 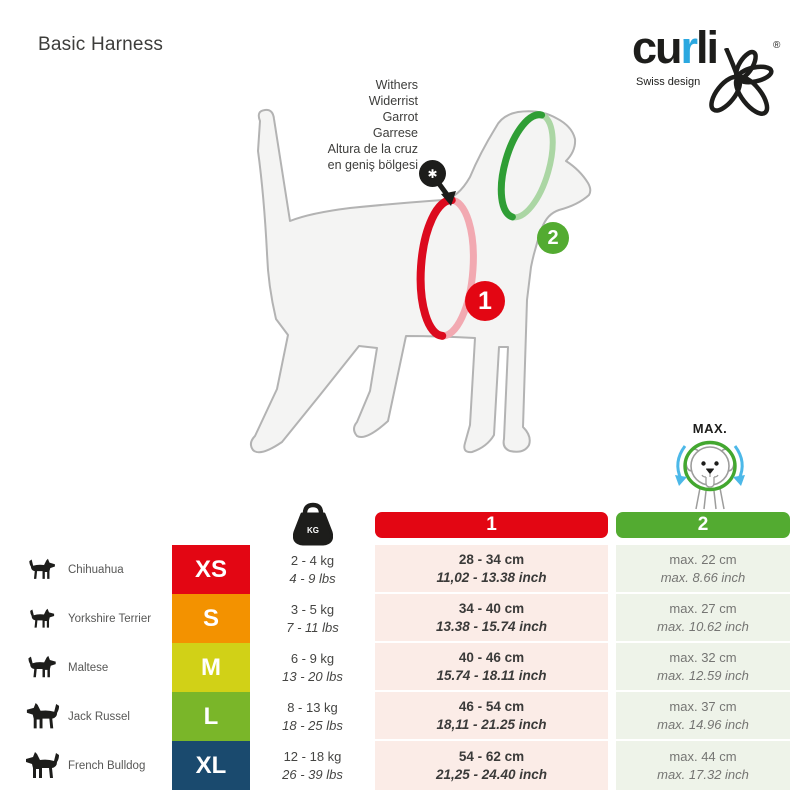 What do you see at coordinates (211, 765) in the screenshot?
I see `size-badge-xl: XL` at bounding box center [211, 765].